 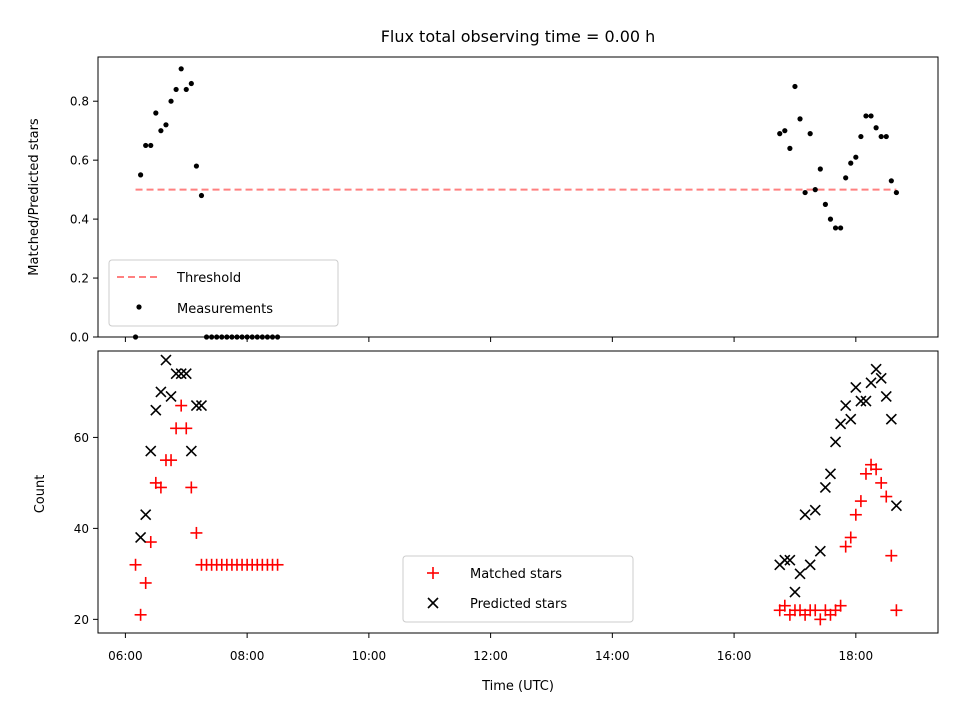 What do you see at coordinates (433, 573) in the screenshot?
I see `matched-legend-swatch` at bounding box center [433, 573].